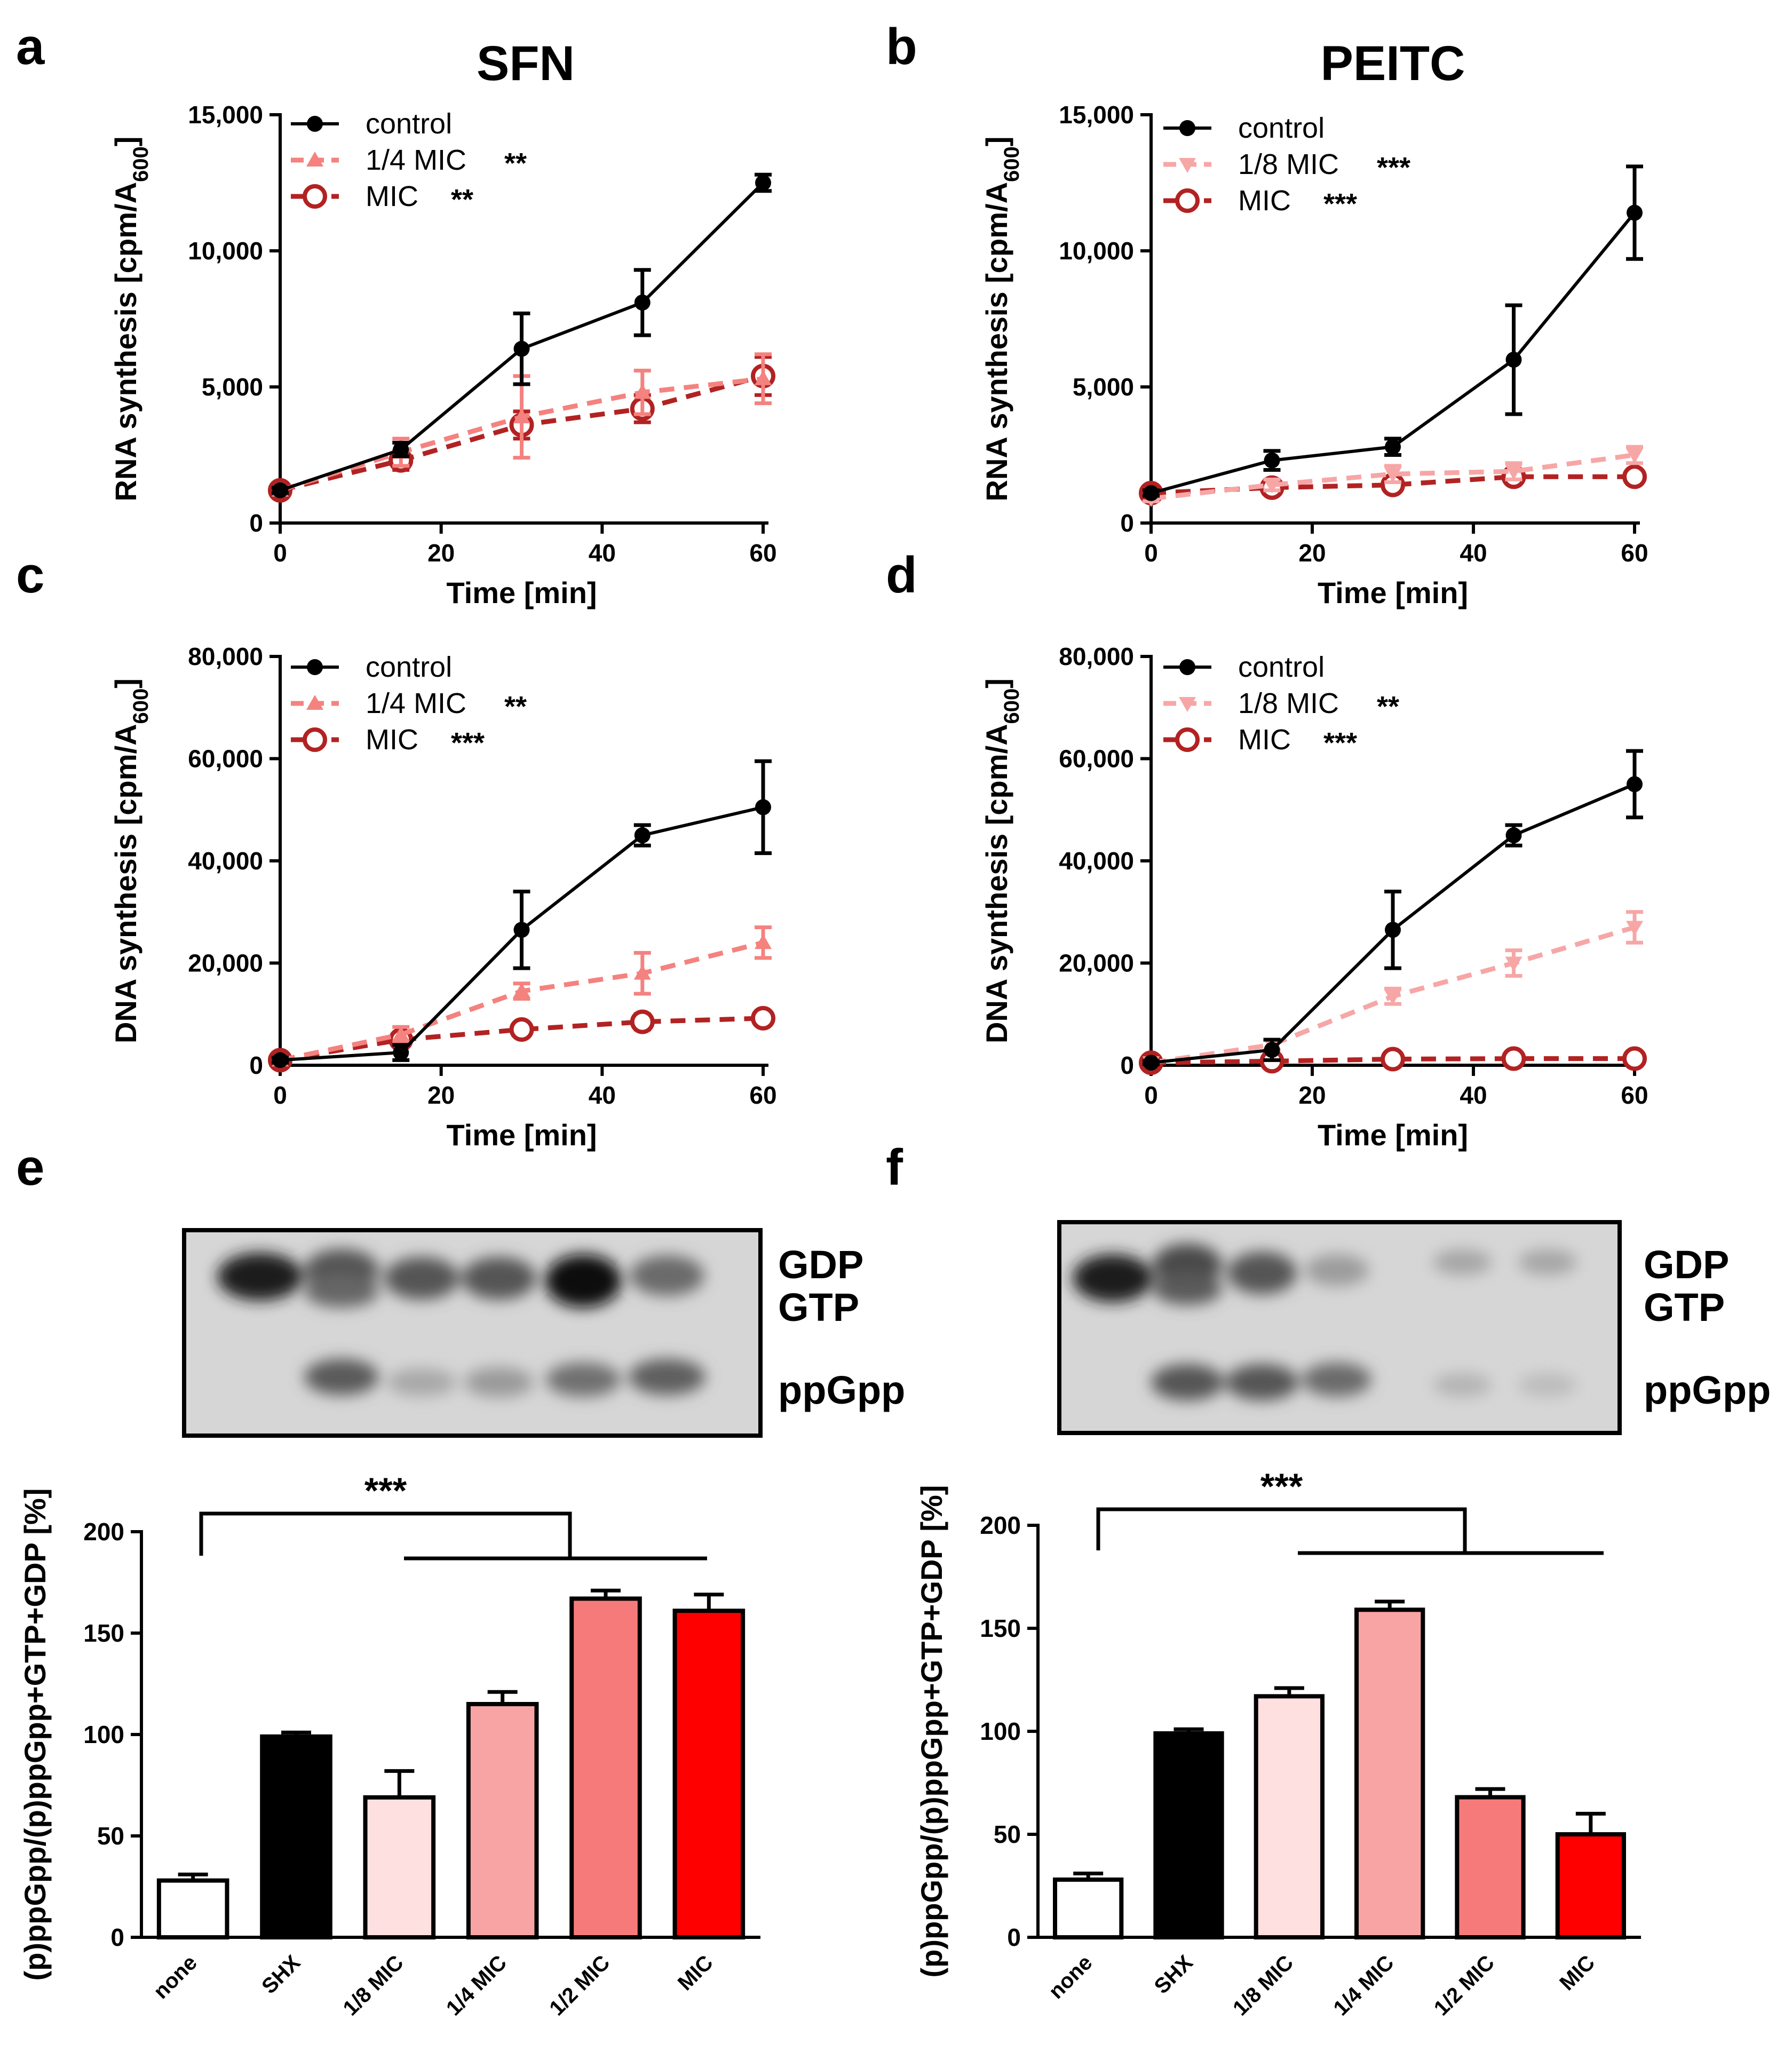 Image resolution: width=1792 pixels, height=2059 pixels. Describe the element at coordinates (1393, 477) in the screenshot. I see `series-line` at that location.